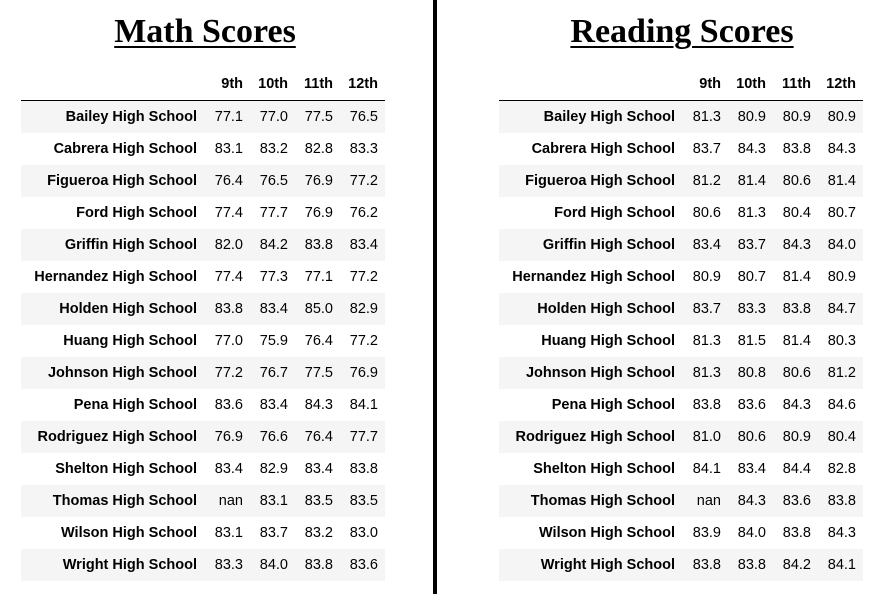  Describe the element at coordinates (751, 405) in the screenshot. I see `score-cell: 83.6` at that location.